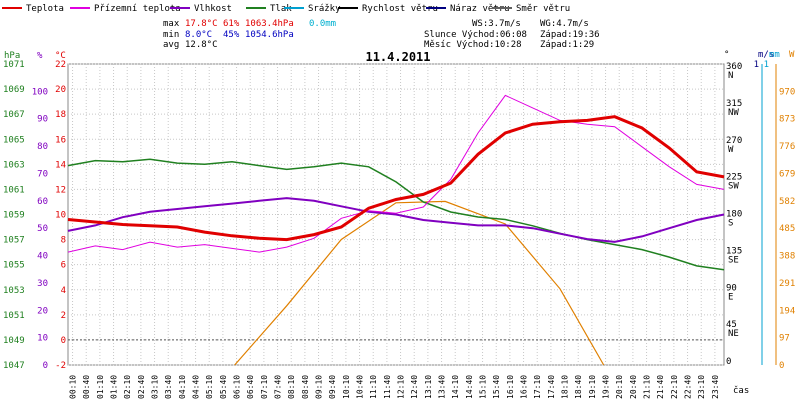  Describe the element at coordinates (787, 92) in the screenshot. I see `solar-tick: 970` at that location.